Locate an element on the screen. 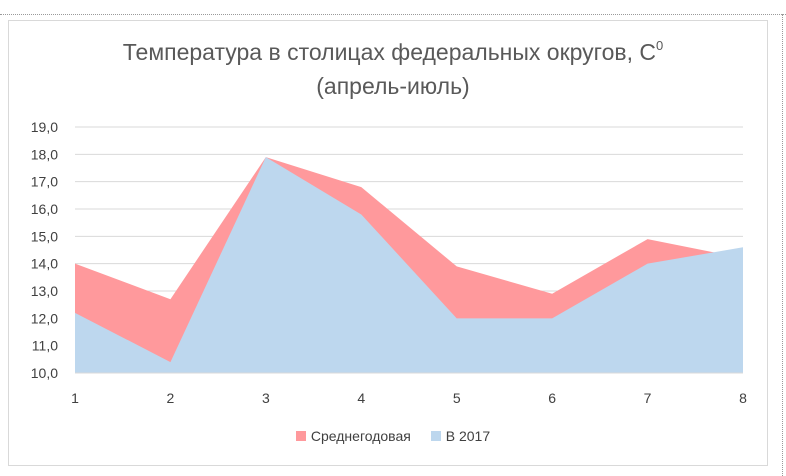  legend: Среднегодовая В 2017 is located at coordinates (393, 436).